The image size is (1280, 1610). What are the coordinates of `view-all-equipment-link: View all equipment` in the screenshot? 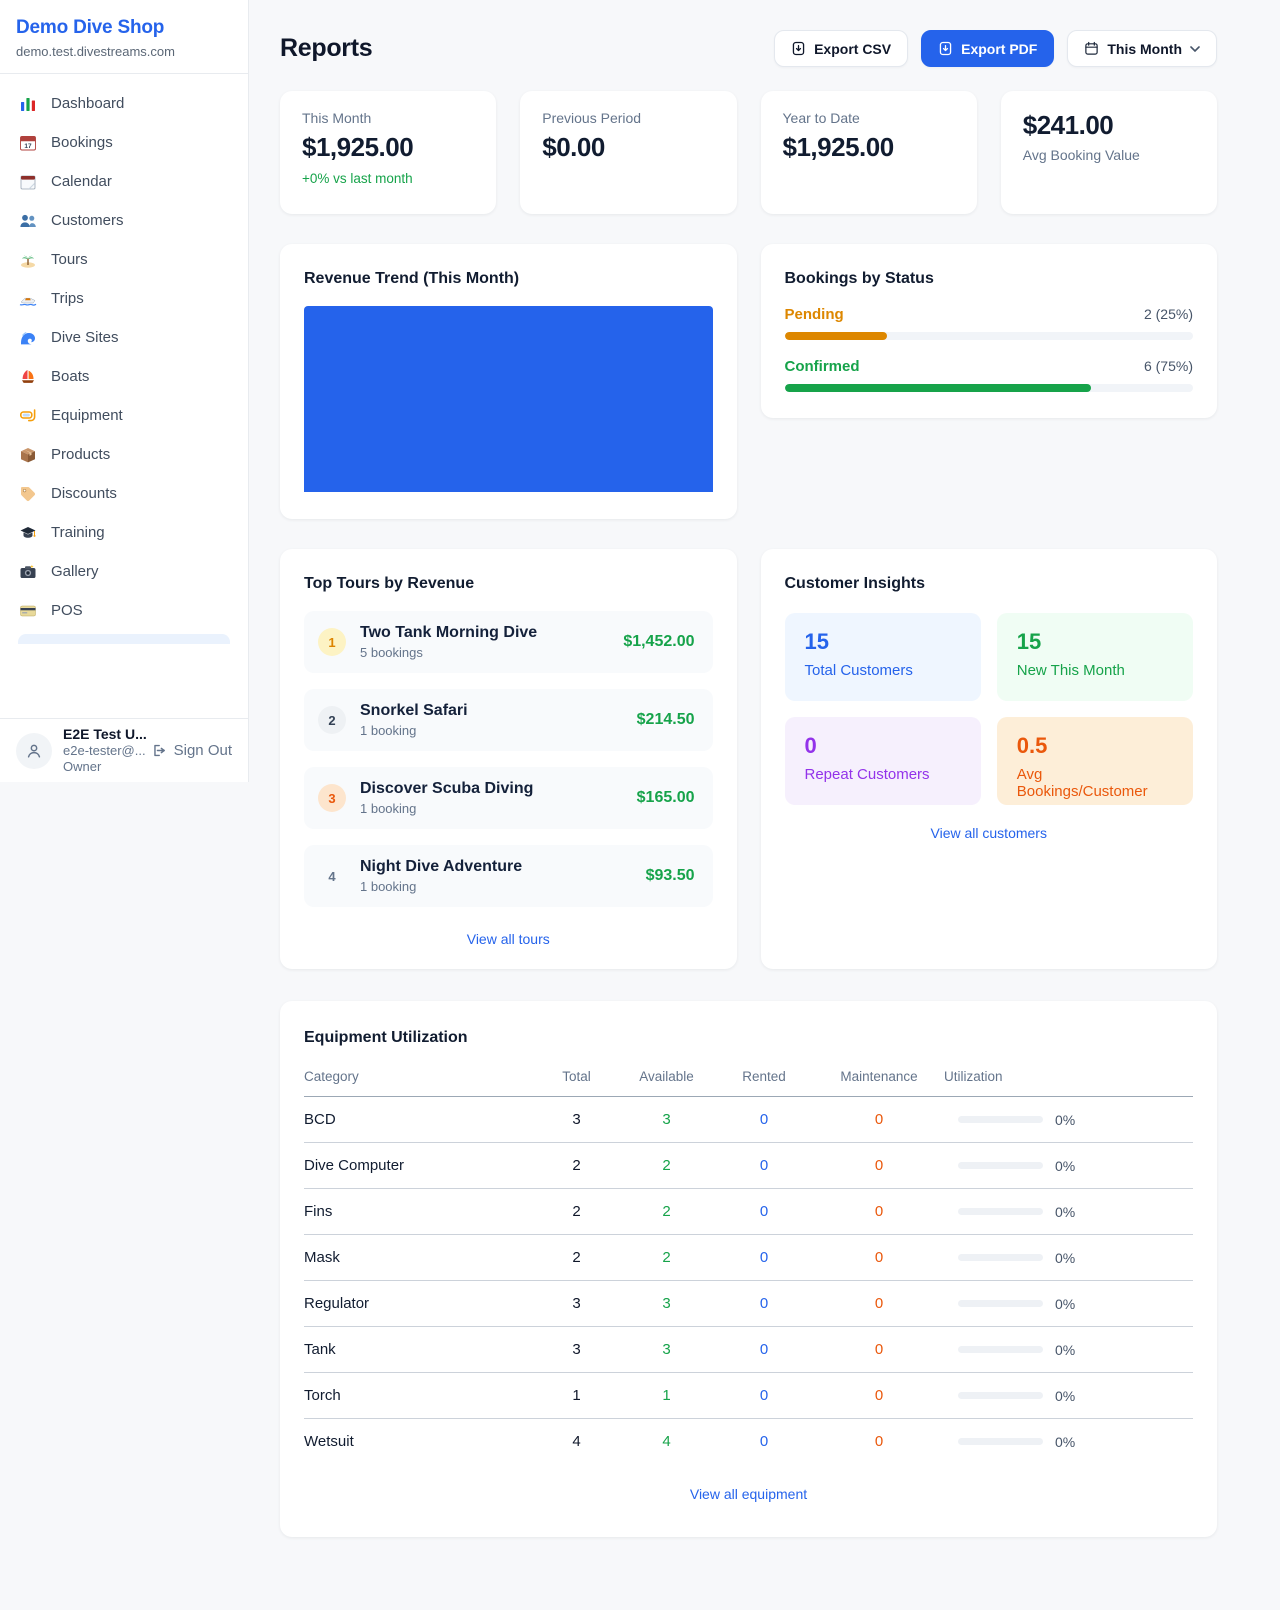 It's located at (748, 1494).